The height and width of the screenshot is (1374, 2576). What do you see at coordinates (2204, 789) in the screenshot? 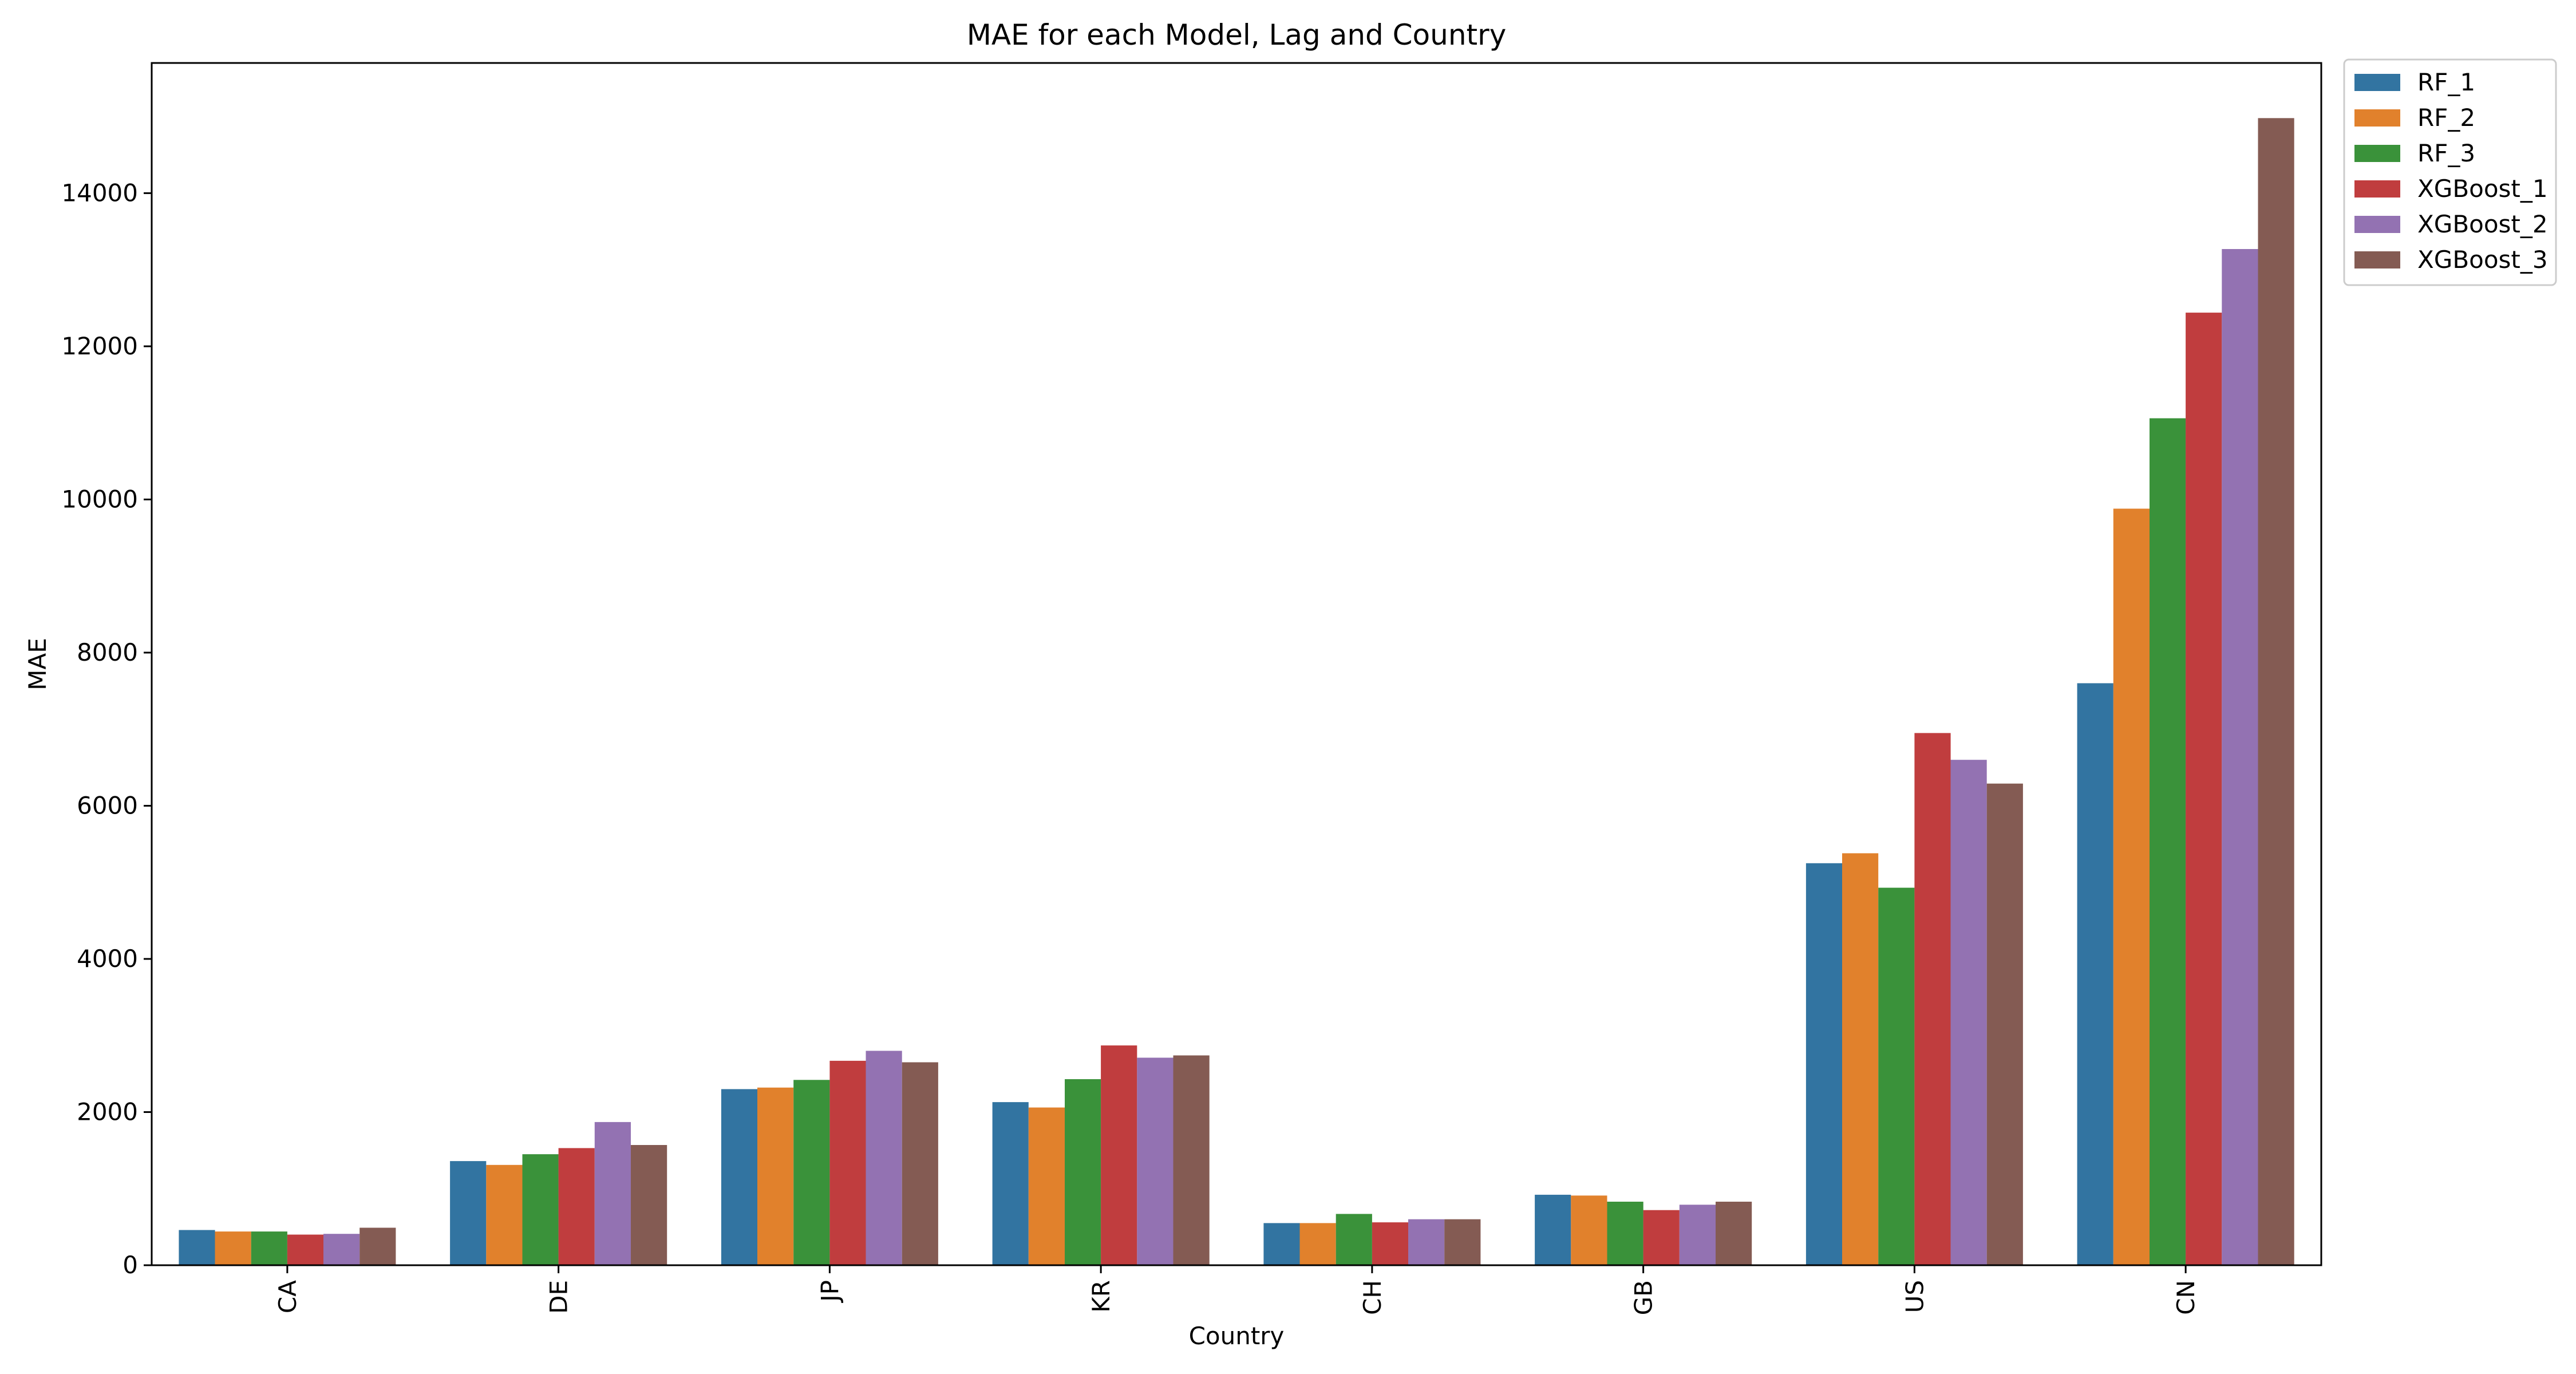
I see `bar-XGBoost_1-CN` at bounding box center [2204, 789].